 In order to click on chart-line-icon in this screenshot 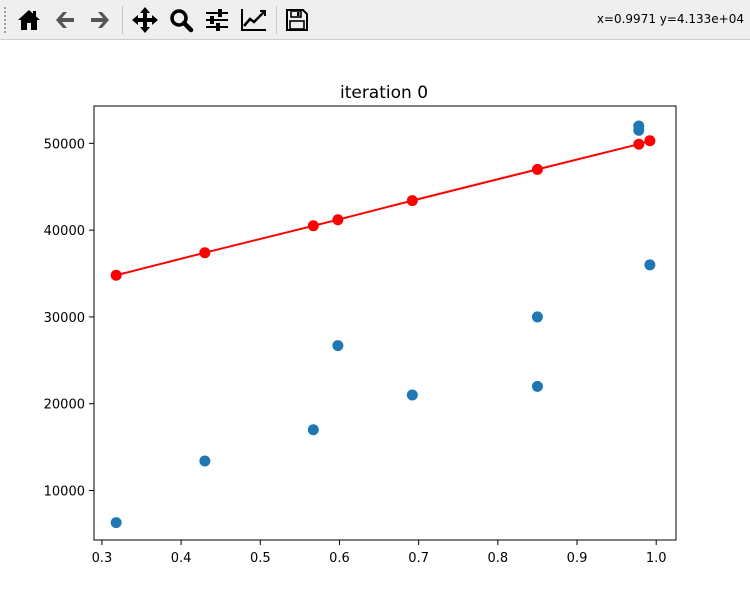, I will do `click(253, 20)`.